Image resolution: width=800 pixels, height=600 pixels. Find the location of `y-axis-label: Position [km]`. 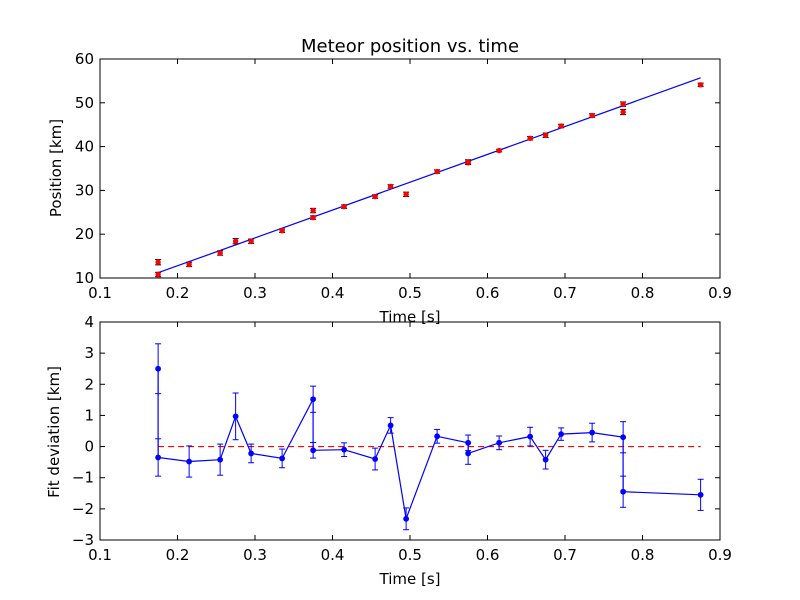

y-axis-label: Position [km] is located at coordinates (56, 168).